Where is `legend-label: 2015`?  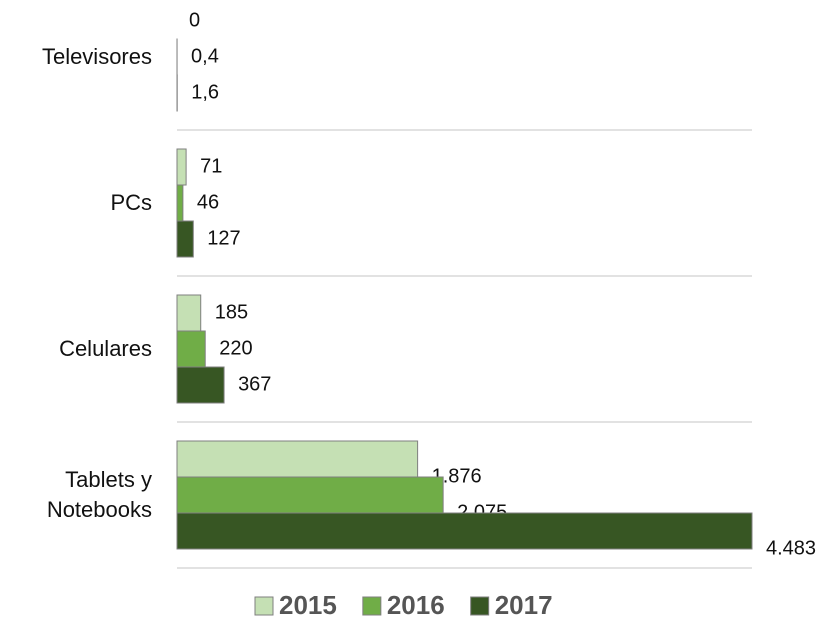 legend-label: 2015 is located at coordinates (308, 605).